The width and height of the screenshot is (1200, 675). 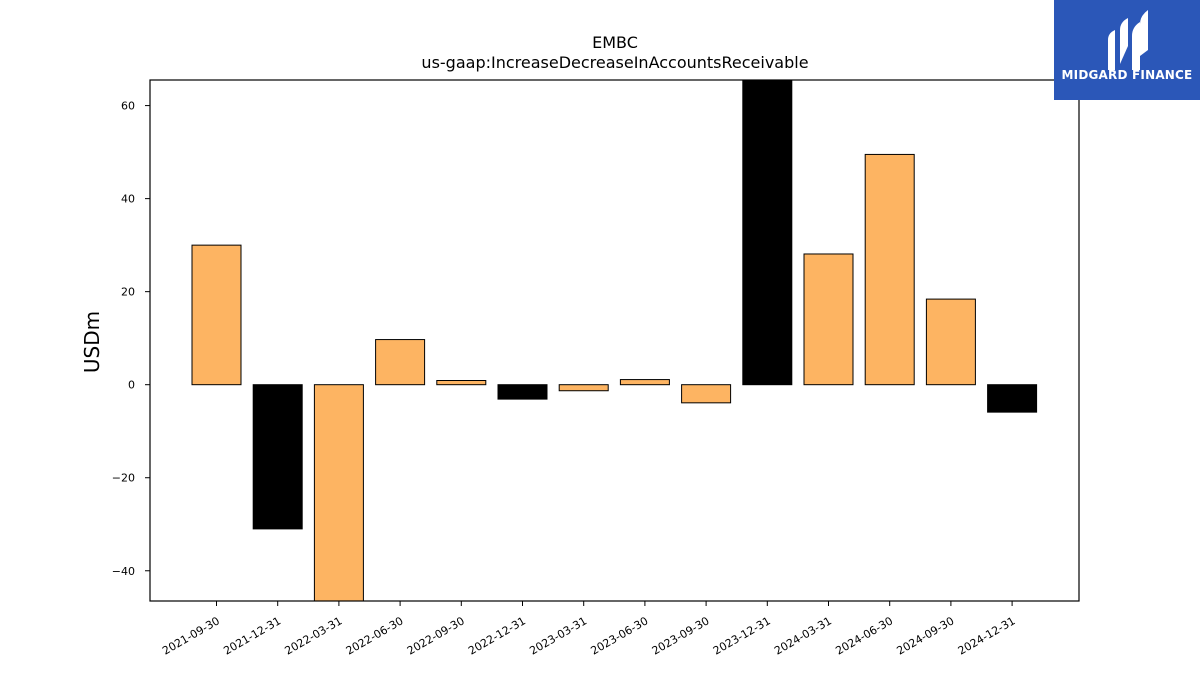 I want to click on x-tick-label: 2023-06-30, so click(x=620, y=635).